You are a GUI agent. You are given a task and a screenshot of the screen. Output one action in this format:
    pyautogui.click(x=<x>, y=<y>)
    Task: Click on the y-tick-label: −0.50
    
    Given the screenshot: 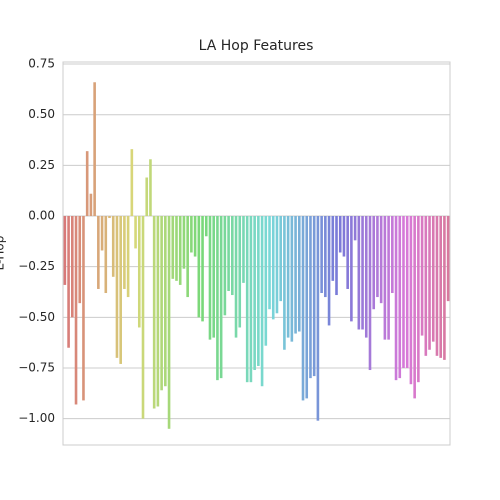 What is the action you would take?
    pyautogui.click(x=36, y=317)
    